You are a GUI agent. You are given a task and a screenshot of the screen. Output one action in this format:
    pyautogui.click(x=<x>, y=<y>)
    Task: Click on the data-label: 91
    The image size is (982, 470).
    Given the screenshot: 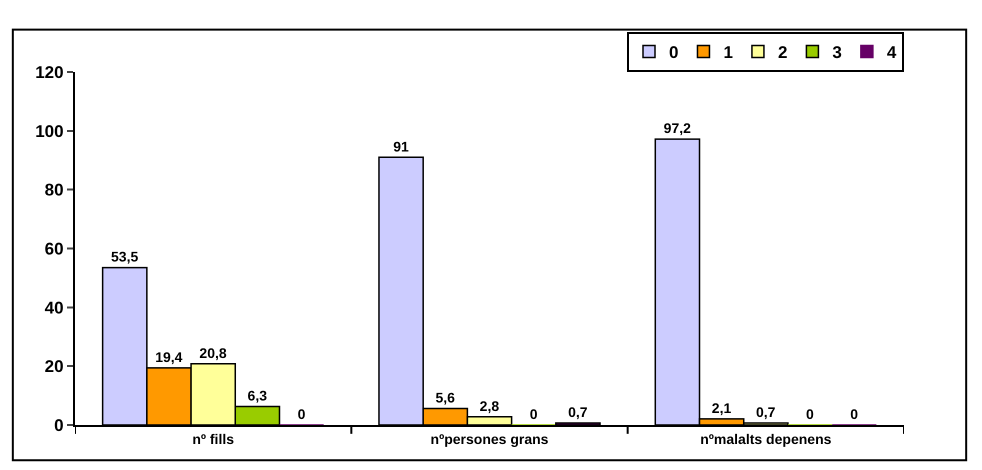 What is the action you would take?
    pyautogui.click(x=401, y=146)
    